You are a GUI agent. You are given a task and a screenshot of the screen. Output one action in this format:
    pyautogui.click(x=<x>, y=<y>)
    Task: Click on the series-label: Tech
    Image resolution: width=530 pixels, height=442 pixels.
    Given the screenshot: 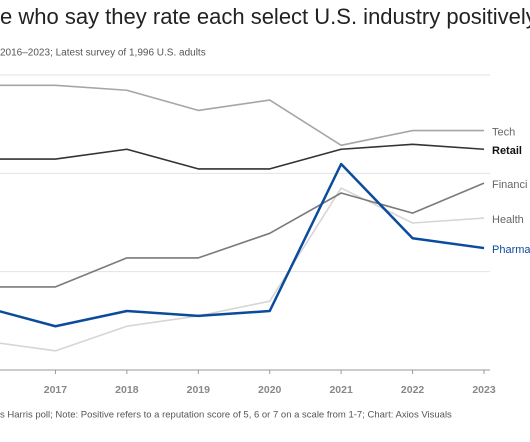 What is the action you would take?
    pyautogui.click(x=503, y=132)
    